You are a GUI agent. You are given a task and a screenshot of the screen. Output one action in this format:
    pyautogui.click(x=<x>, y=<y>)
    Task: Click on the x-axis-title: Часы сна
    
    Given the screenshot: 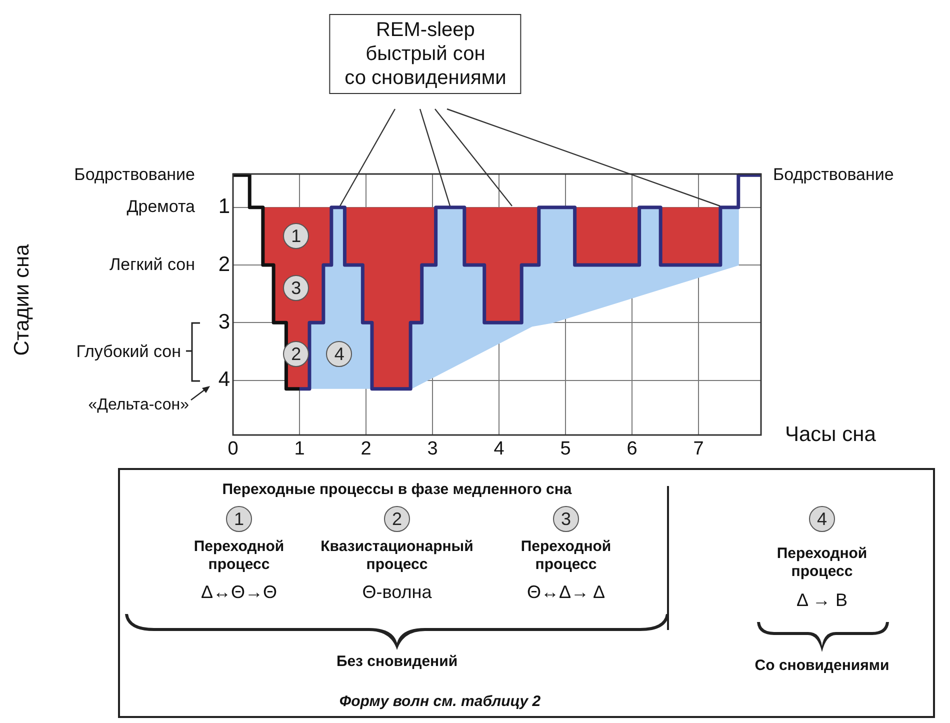 What is the action you would take?
    pyautogui.click(x=830, y=435)
    